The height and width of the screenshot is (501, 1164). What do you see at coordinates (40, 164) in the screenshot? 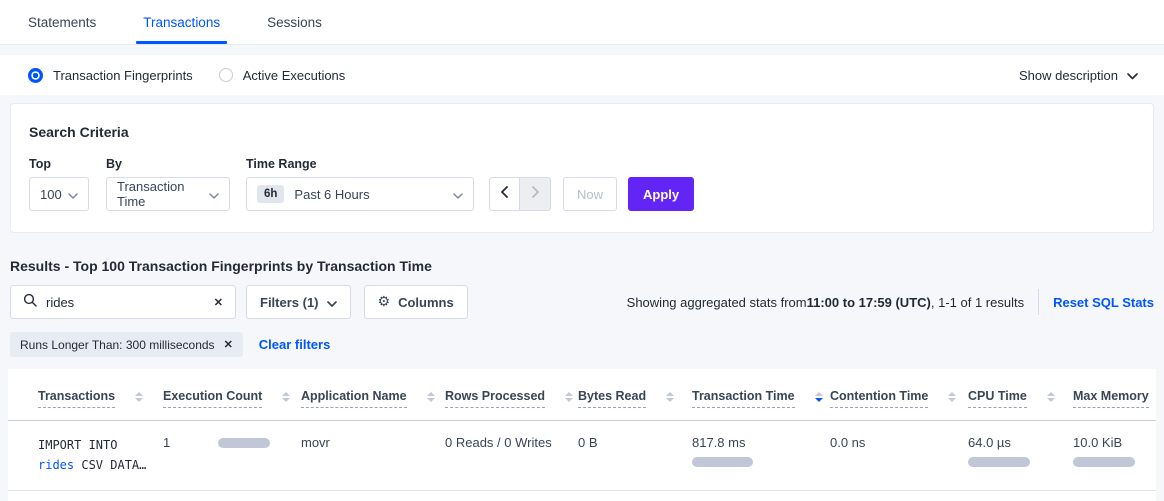
I see `top-label: Top` at bounding box center [40, 164].